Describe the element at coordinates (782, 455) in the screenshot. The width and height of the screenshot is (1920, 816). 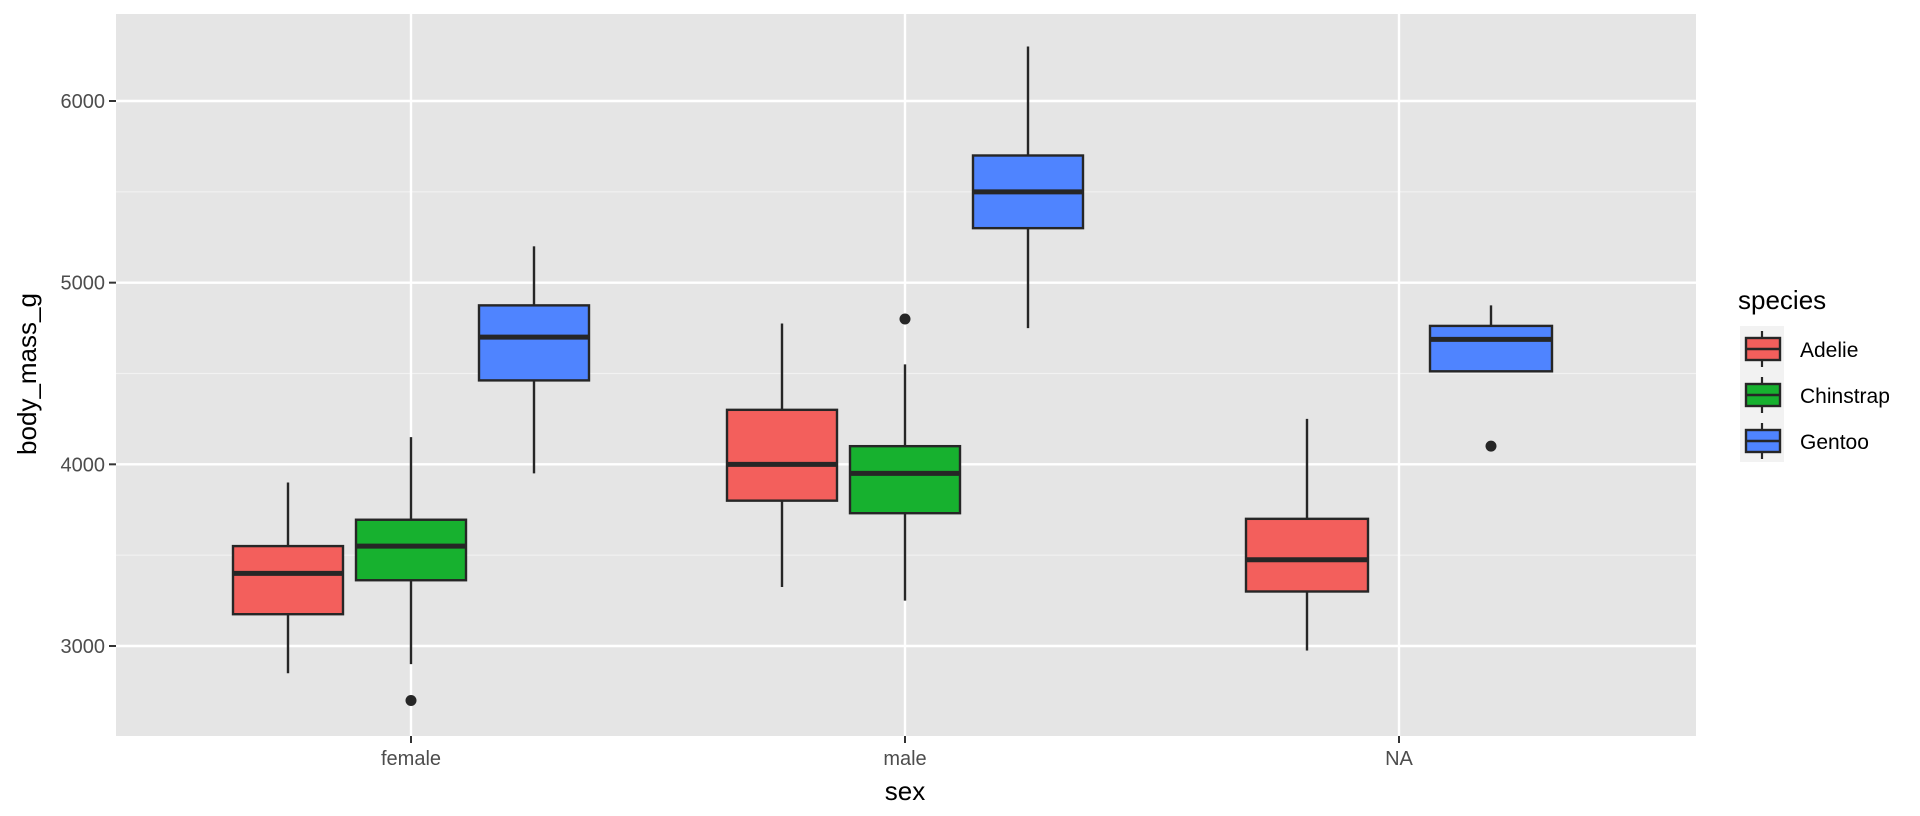
I see `box-adelie-male` at that location.